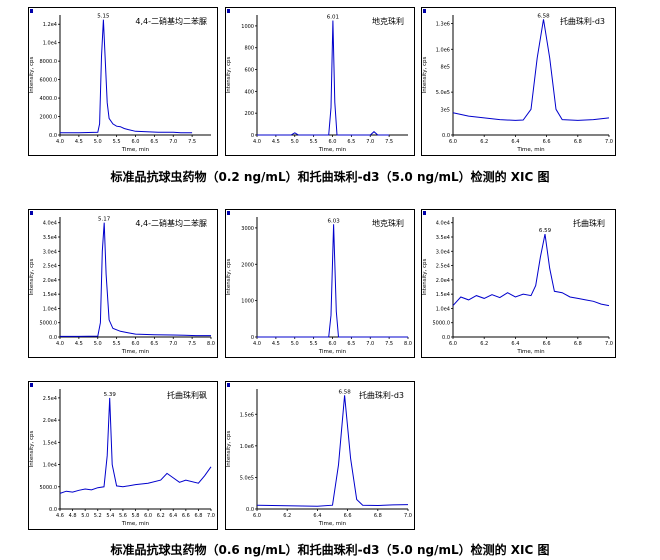 The height and width of the screenshot is (560, 660). What do you see at coordinates (249, 71) in the screenshot?
I see `y-tick-label: 600` at bounding box center [249, 71].